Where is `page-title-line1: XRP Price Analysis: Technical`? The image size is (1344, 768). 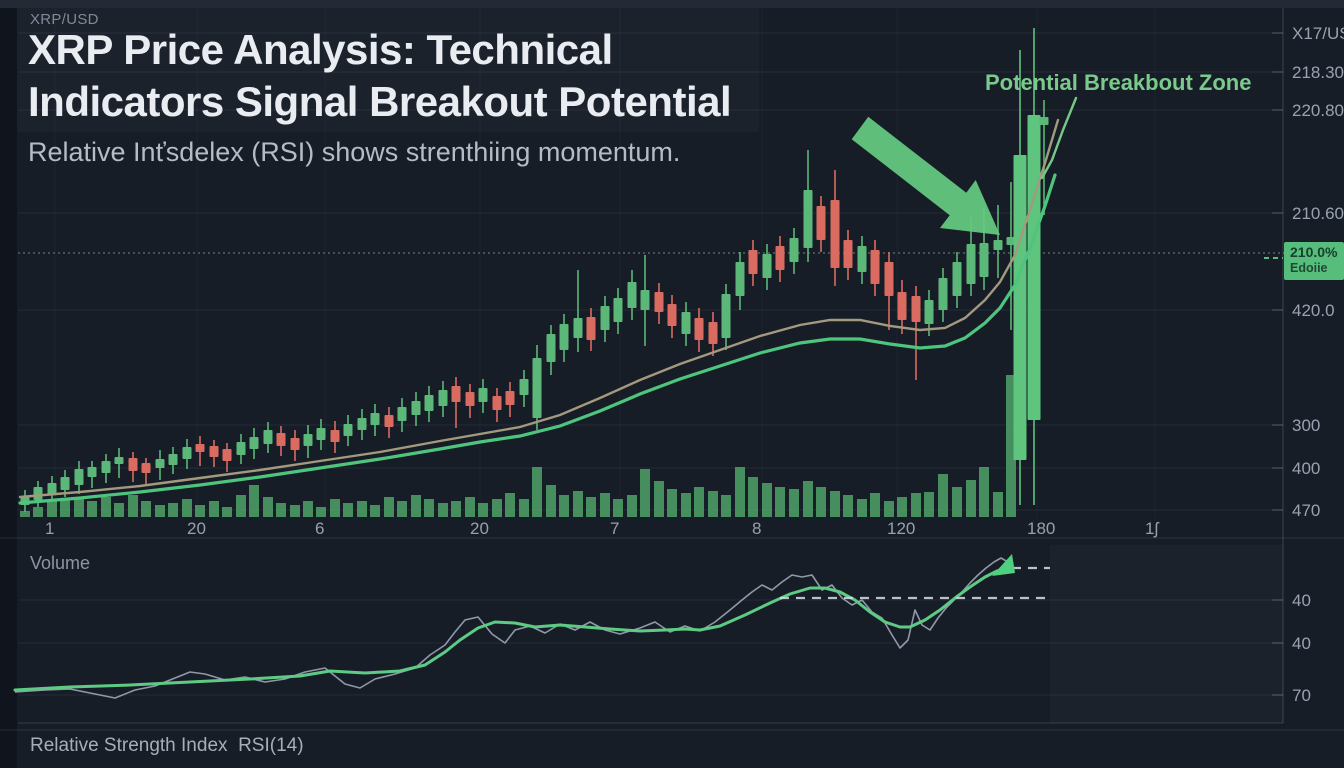 page-title-line1: XRP Price Analysis: Technical is located at coordinates (320, 49).